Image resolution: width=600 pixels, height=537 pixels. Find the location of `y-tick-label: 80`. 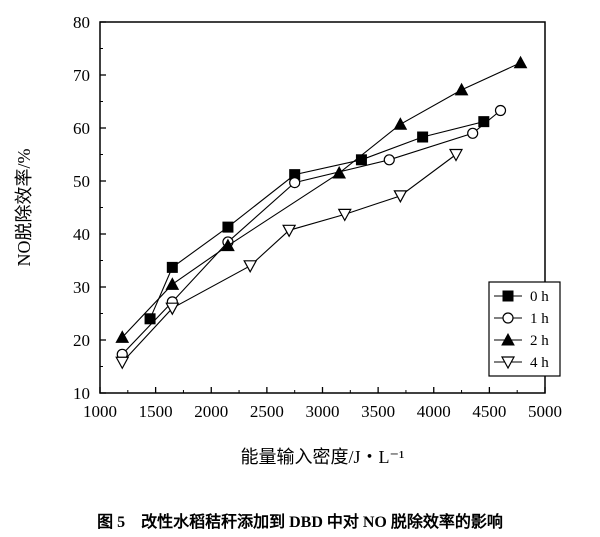

y-tick-label: 80 is located at coordinates (81, 22).